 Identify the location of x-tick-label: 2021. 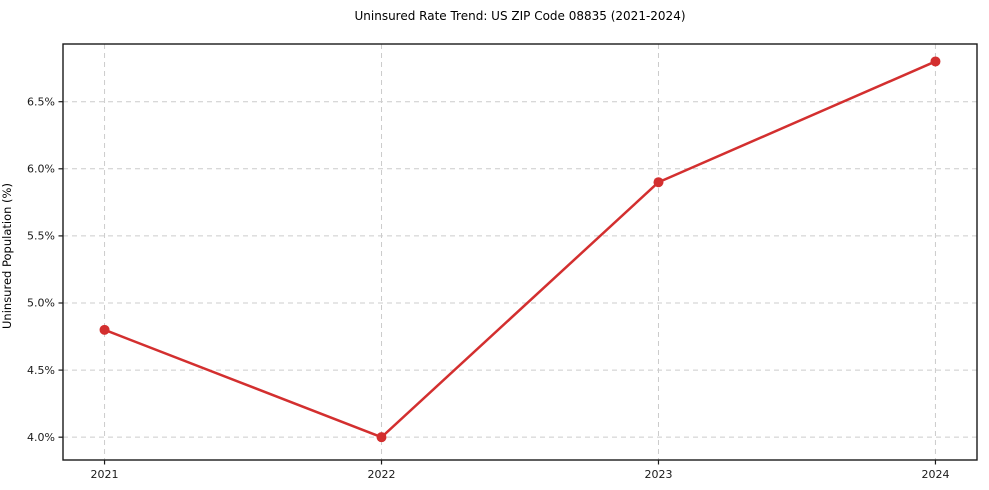
(105, 474).